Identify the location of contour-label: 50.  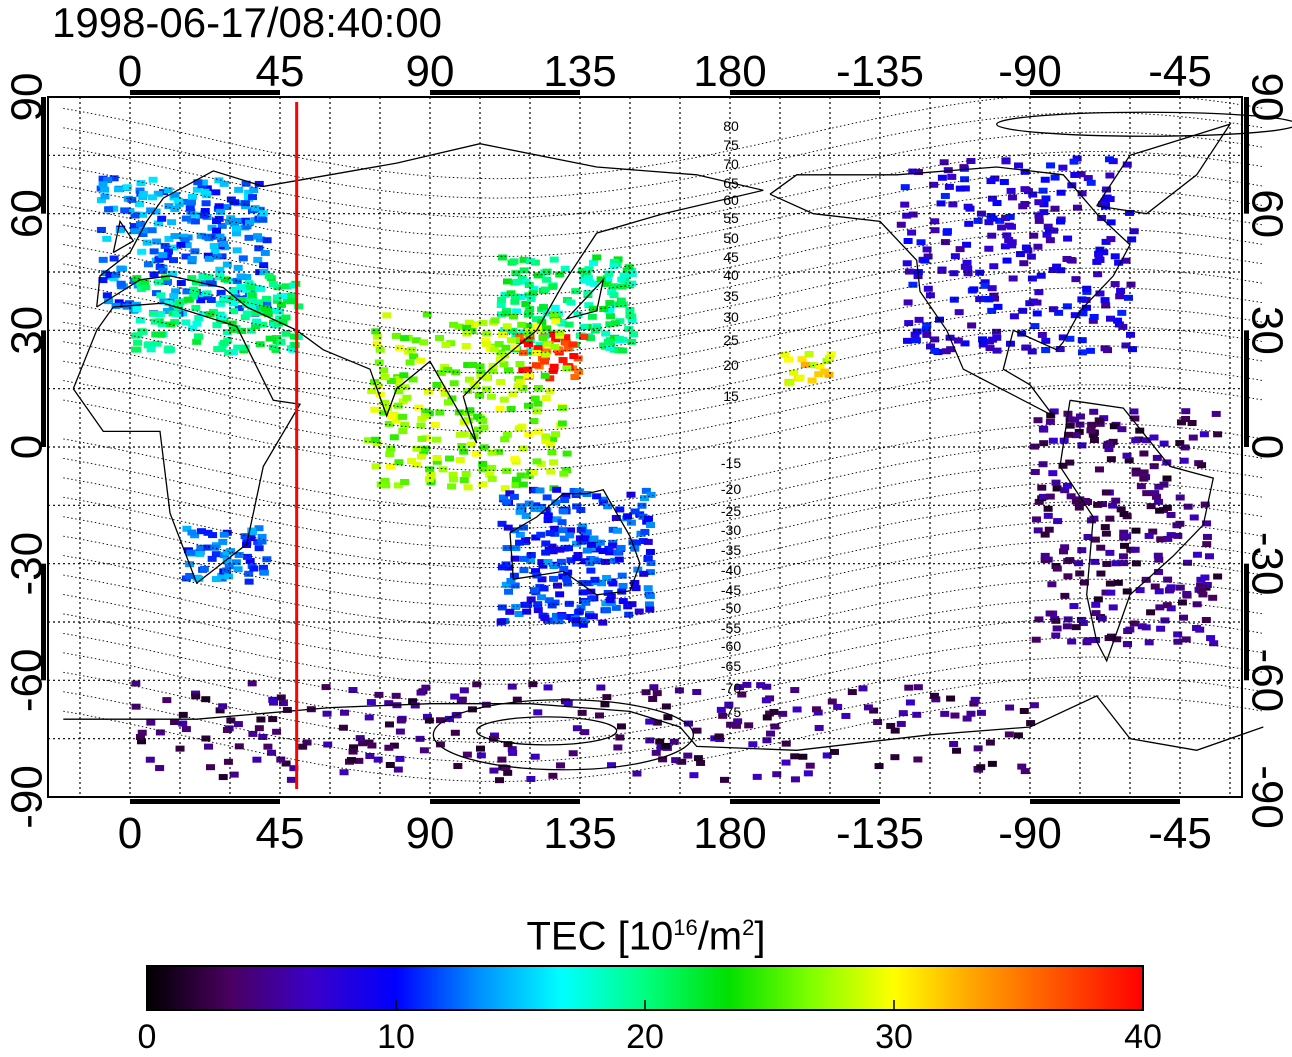
(731, 238).